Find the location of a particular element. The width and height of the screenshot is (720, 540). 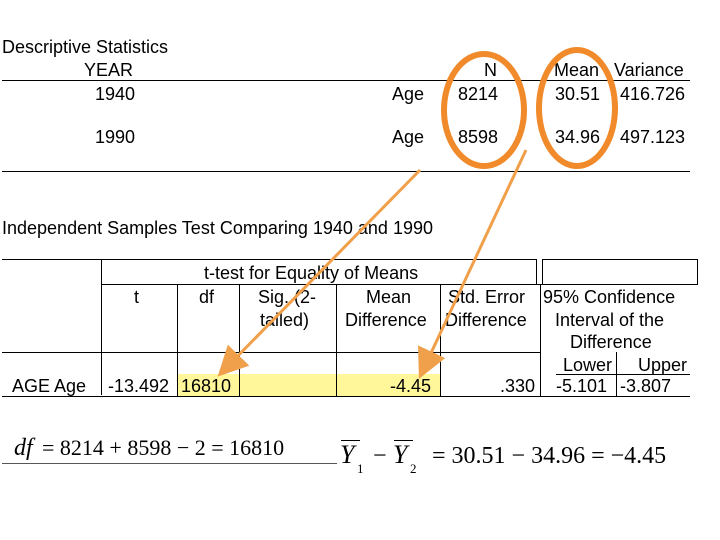

mean-diff-arrow is located at coordinates (473, 264).